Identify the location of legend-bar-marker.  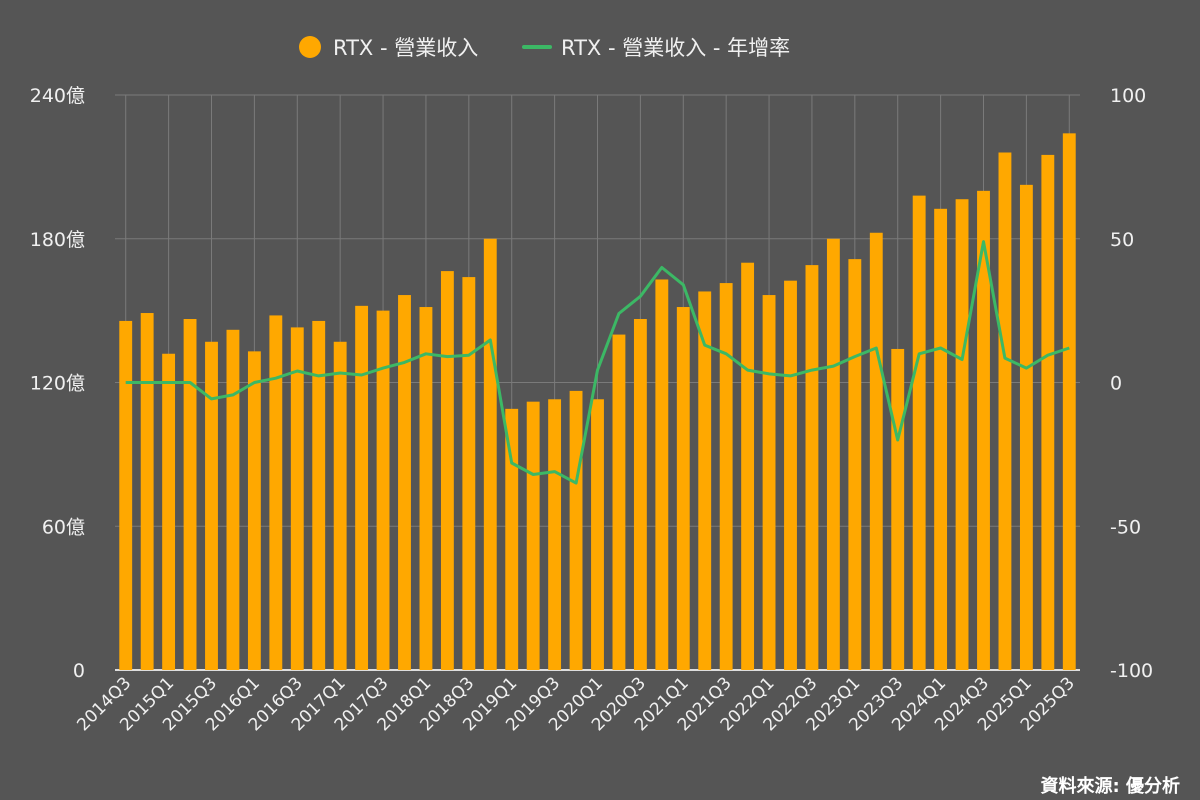
(310, 47).